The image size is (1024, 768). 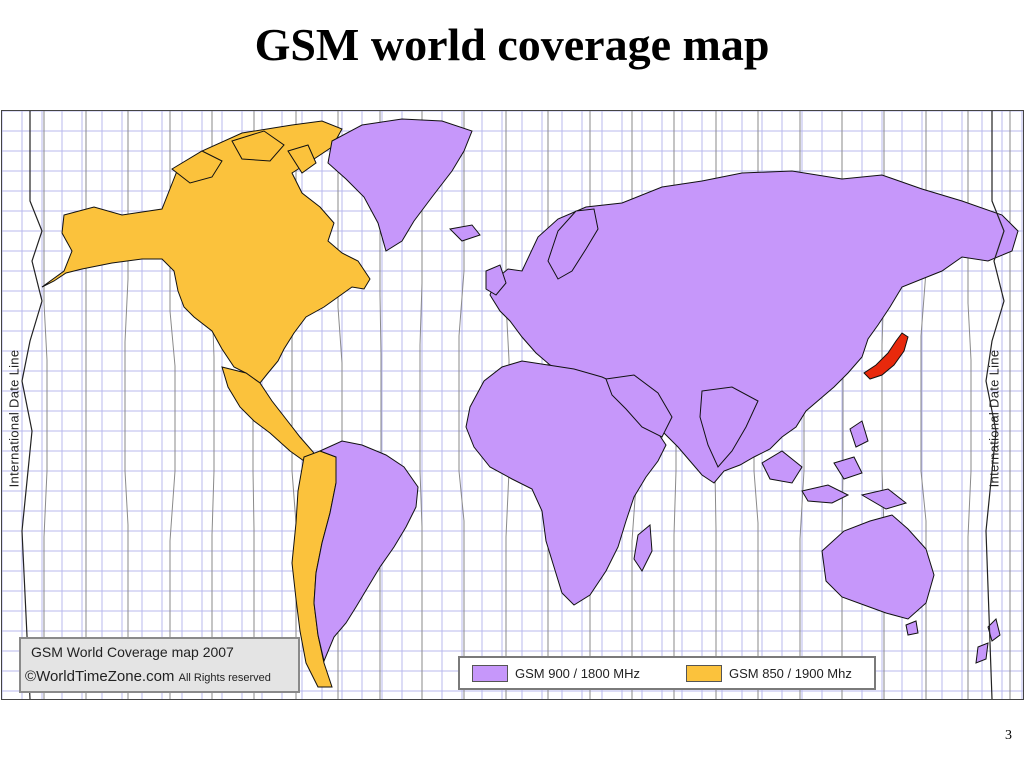 What do you see at coordinates (994, 418) in the screenshot?
I see `date-line-label-right: International Date Line` at bounding box center [994, 418].